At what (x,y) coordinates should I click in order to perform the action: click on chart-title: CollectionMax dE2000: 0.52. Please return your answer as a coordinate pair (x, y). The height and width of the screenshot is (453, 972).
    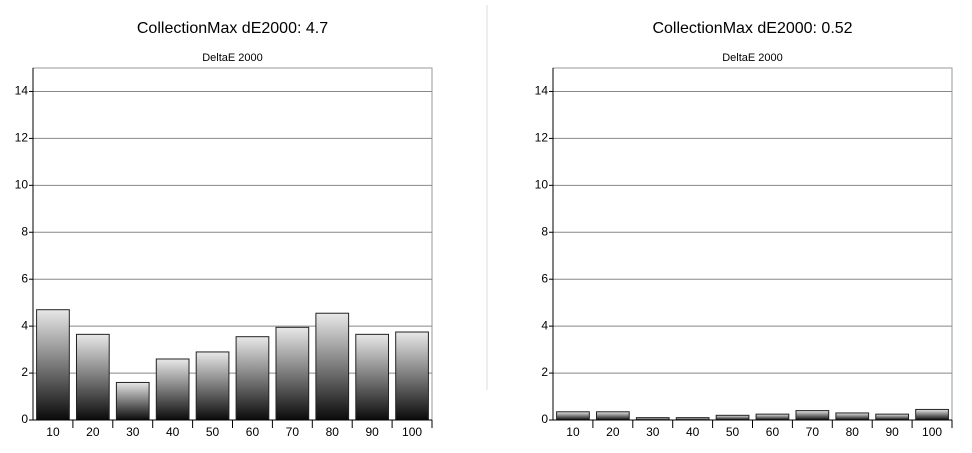
    Looking at the image, I should click on (752, 28).